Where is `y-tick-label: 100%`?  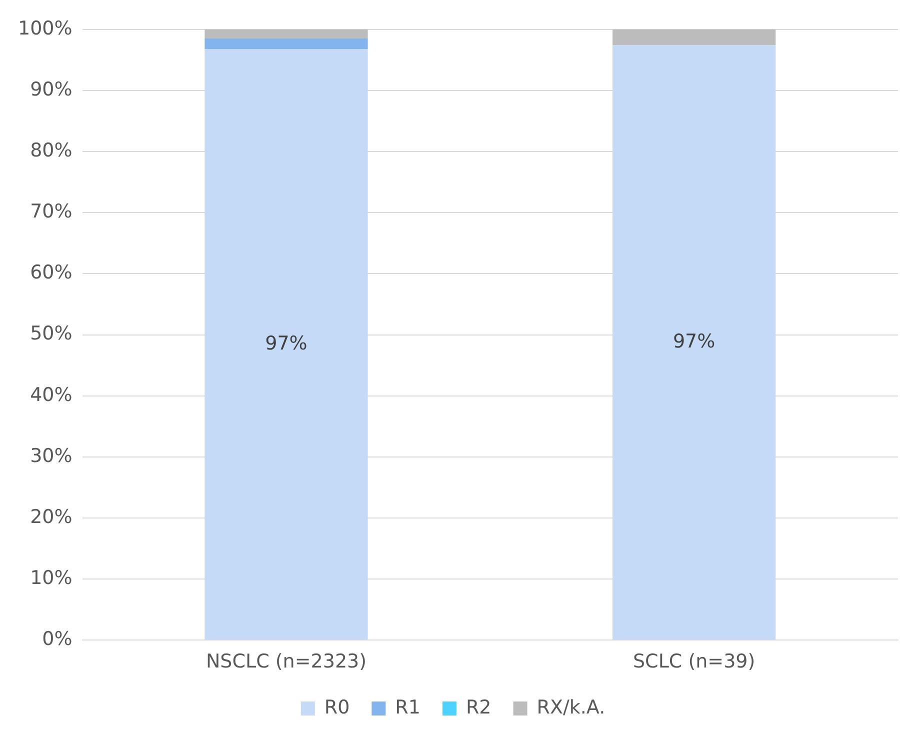
y-tick-label: 100% is located at coordinates (45, 28).